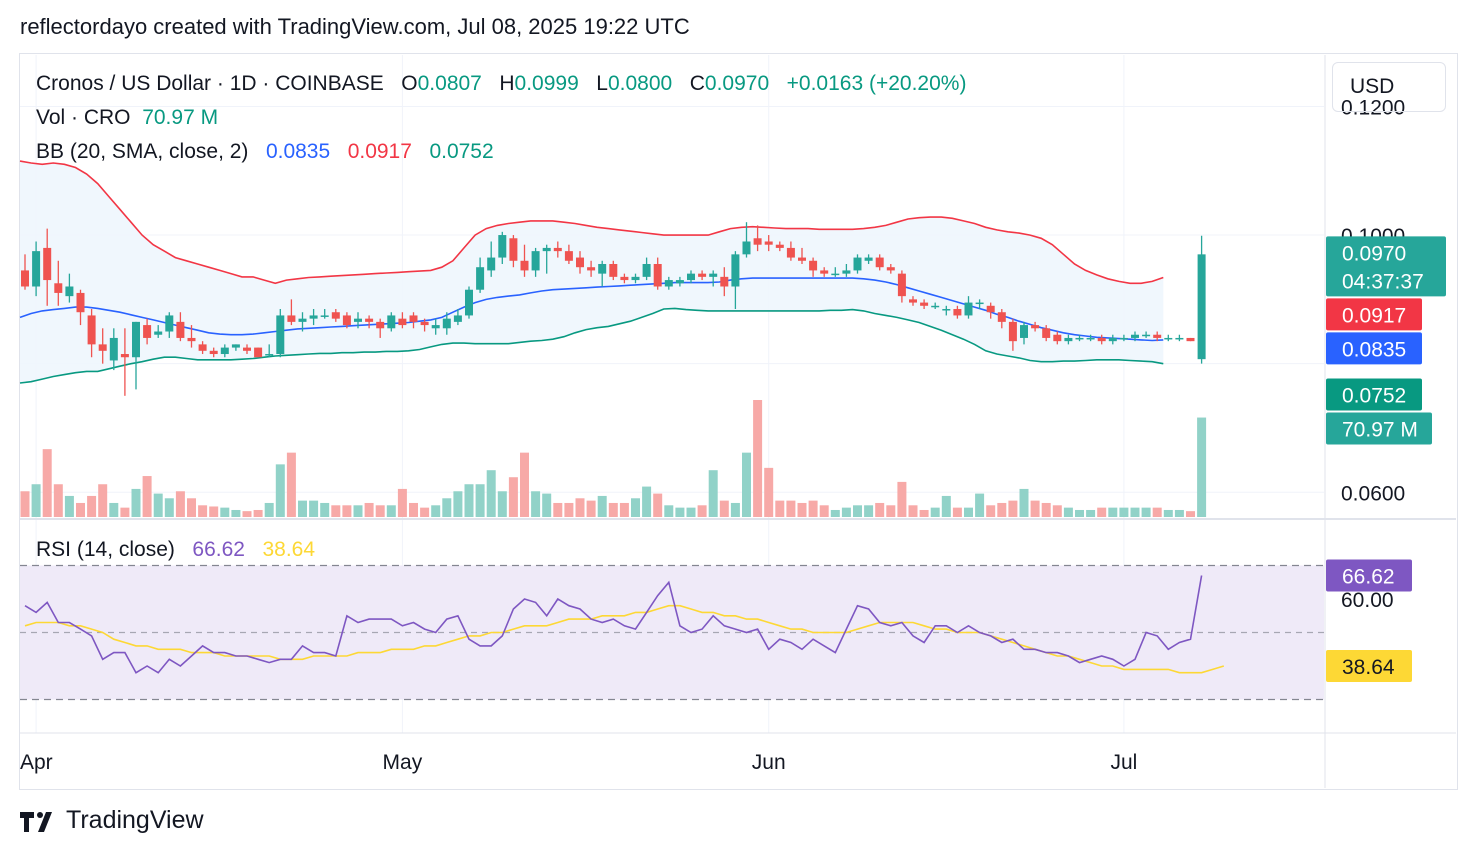 This screenshot has width=1476, height=858. I want to click on price-tag-label: 0.0835, so click(1374, 349).